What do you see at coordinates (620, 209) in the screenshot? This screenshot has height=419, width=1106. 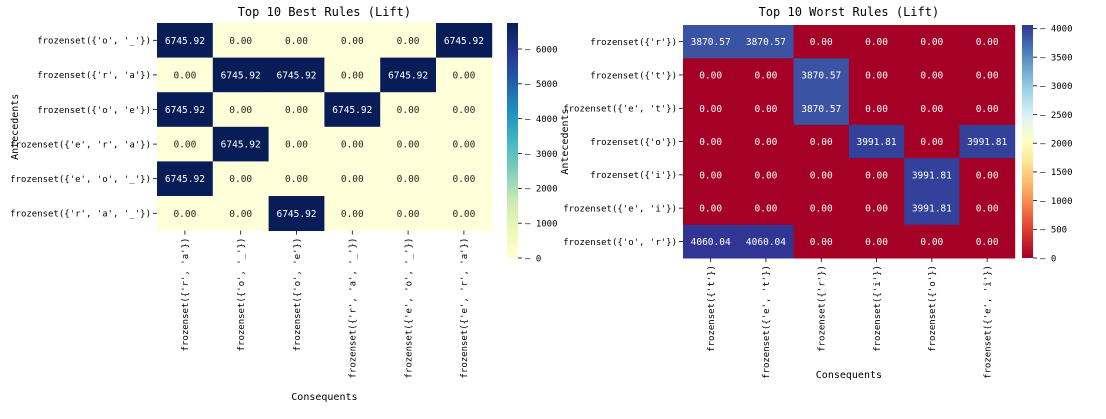 I see `y-tick-label: frozenset({'e', 'i'})` at bounding box center [620, 209].